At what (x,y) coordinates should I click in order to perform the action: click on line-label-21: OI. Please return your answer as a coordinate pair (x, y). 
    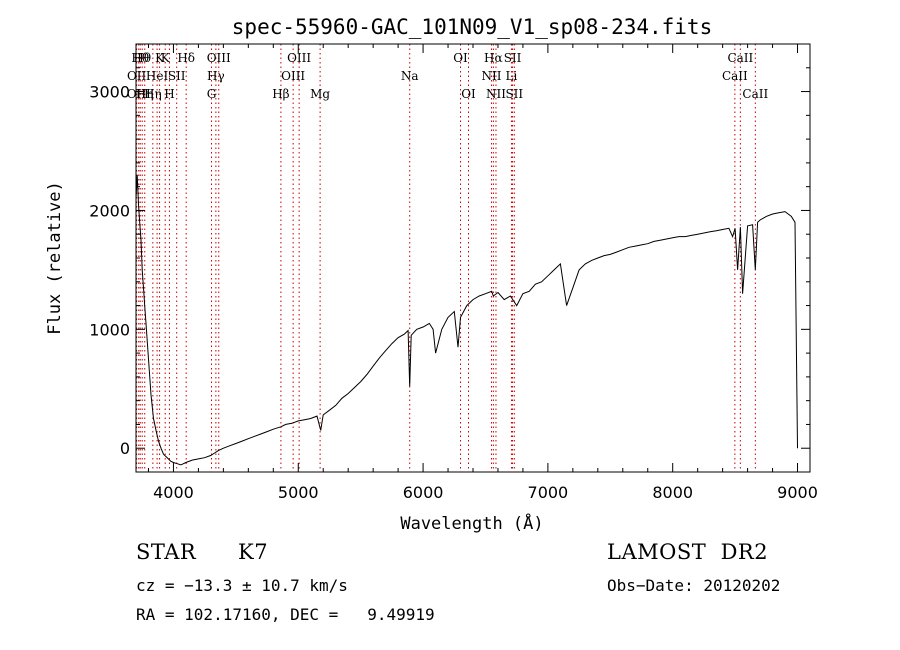
    Looking at the image, I should click on (468, 94).